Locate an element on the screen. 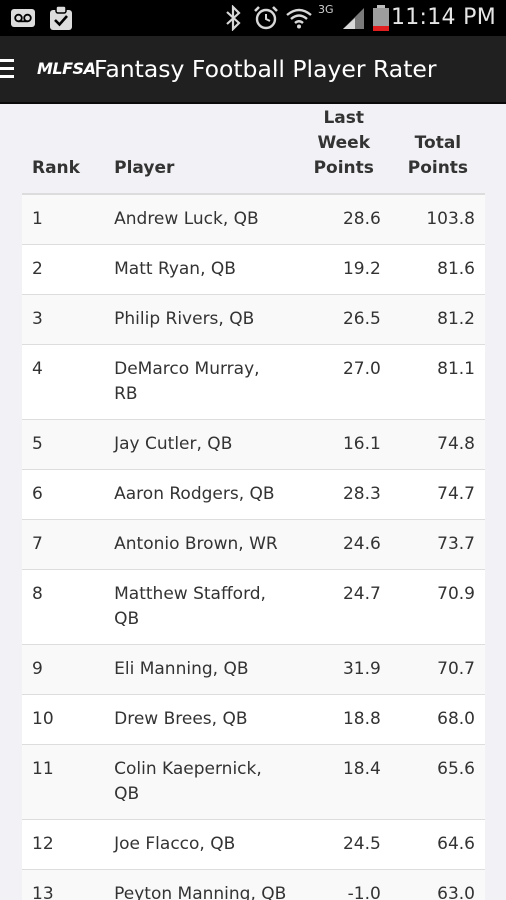  total-points-cell: 64.6 is located at coordinates (437, 844).